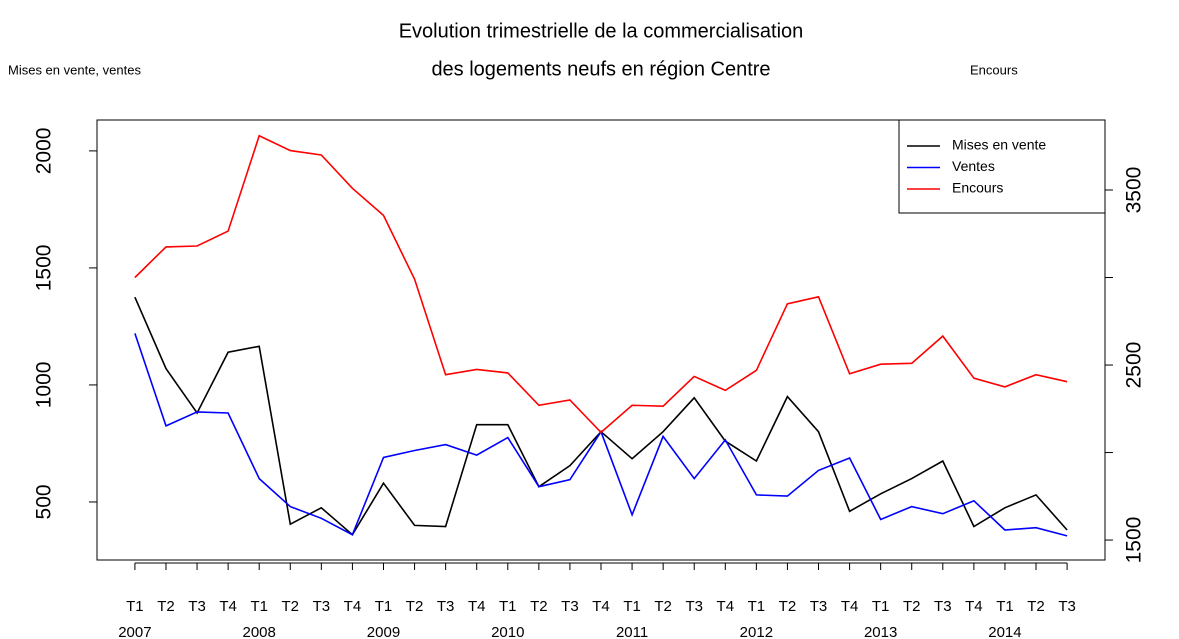 The height and width of the screenshot is (639, 1179). What do you see at coordinates (632, 631) in the screenshot?
I see `x-year-label: 2011` at bounding box center [632, 631].